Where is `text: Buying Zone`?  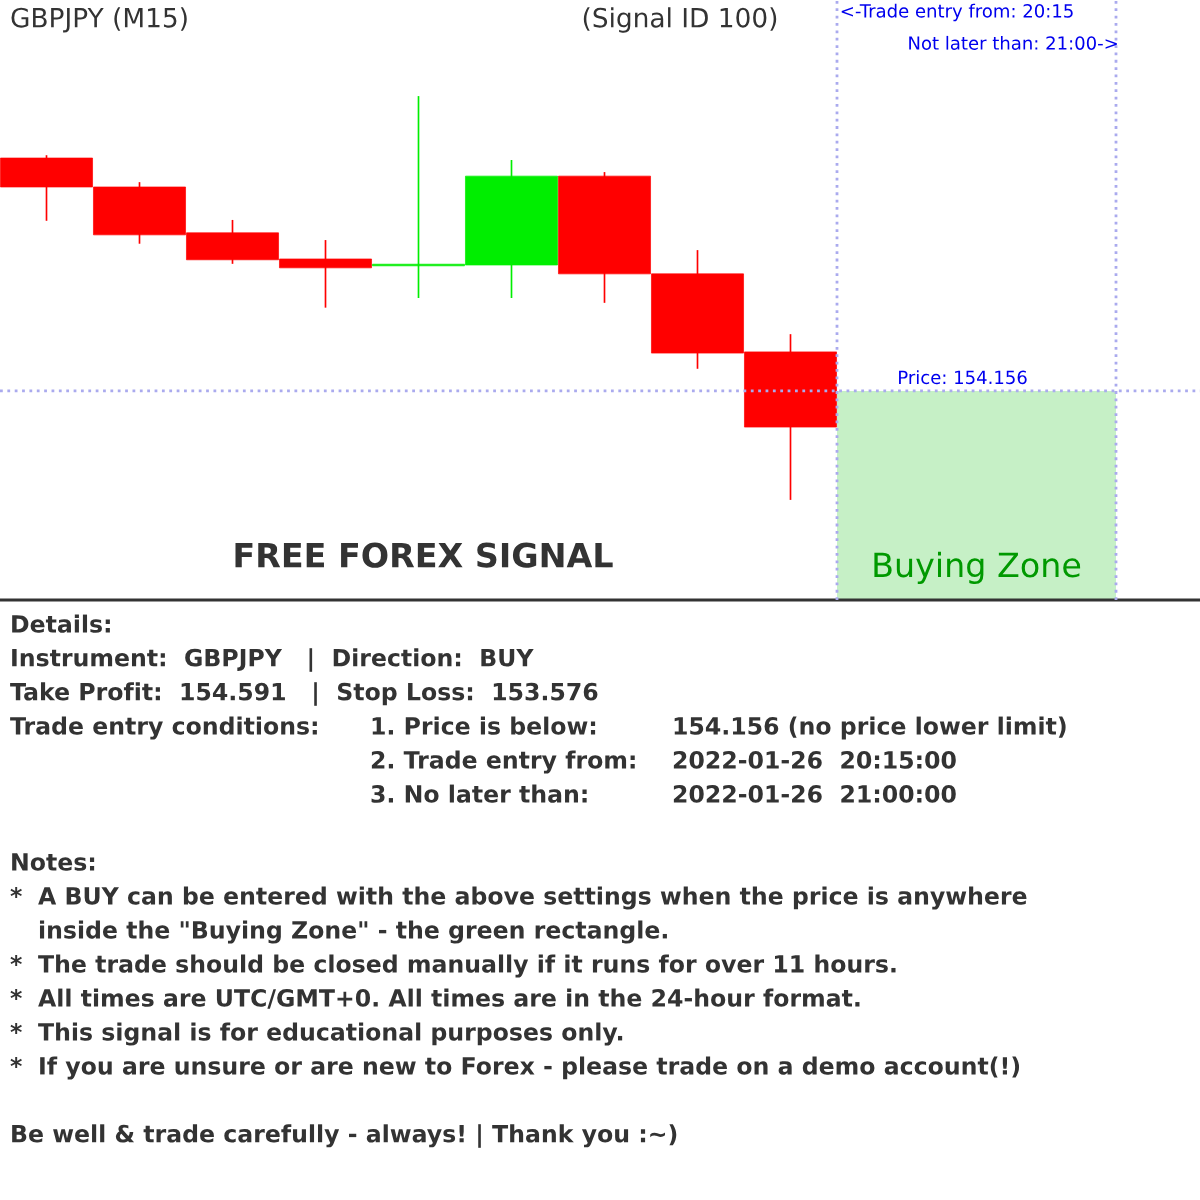
text: Buying Zone is located at coordinates (977, 567).